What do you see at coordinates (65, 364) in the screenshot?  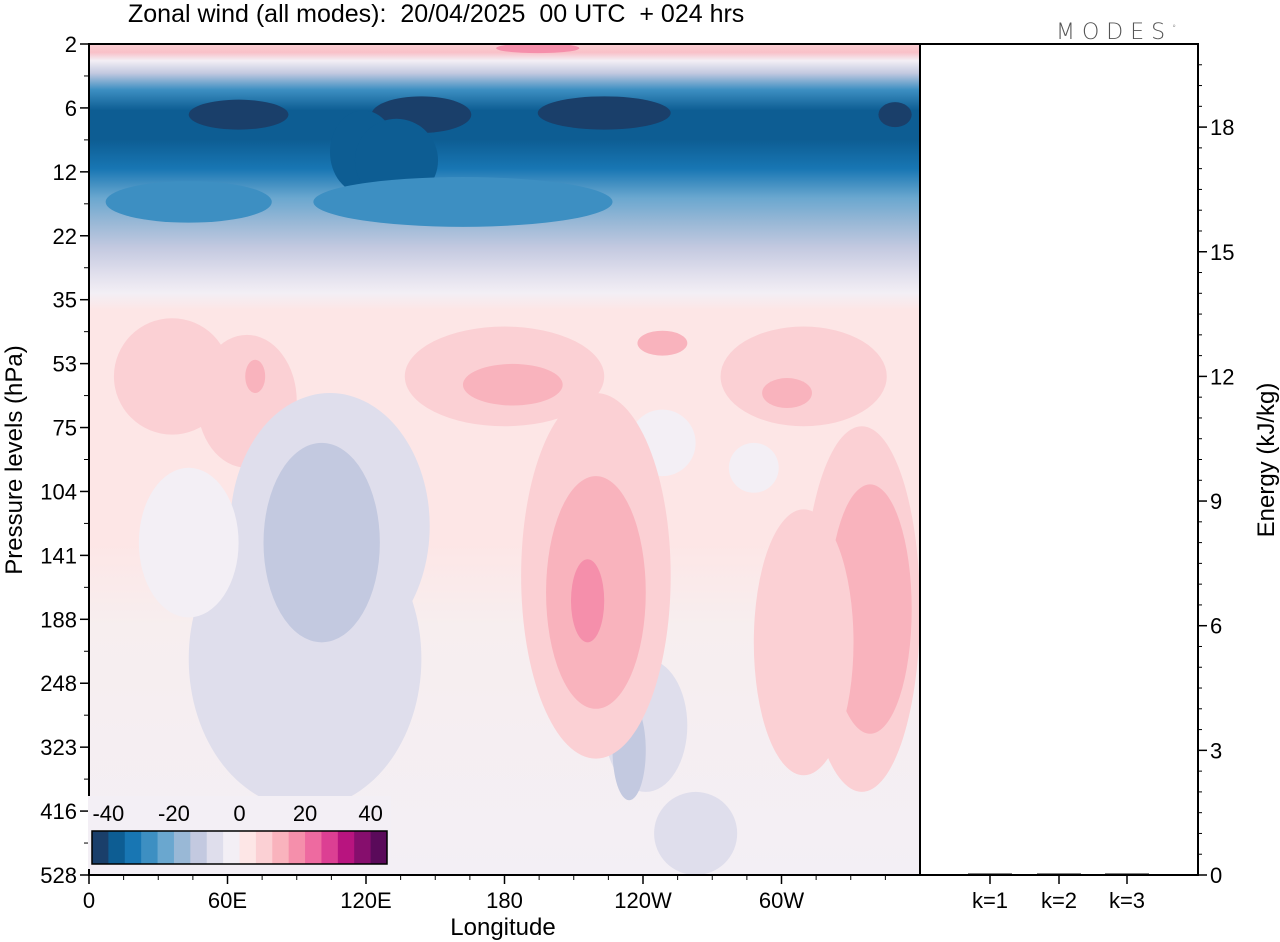 I see `y-tick-label: 53` at bounding box center [65, 364].